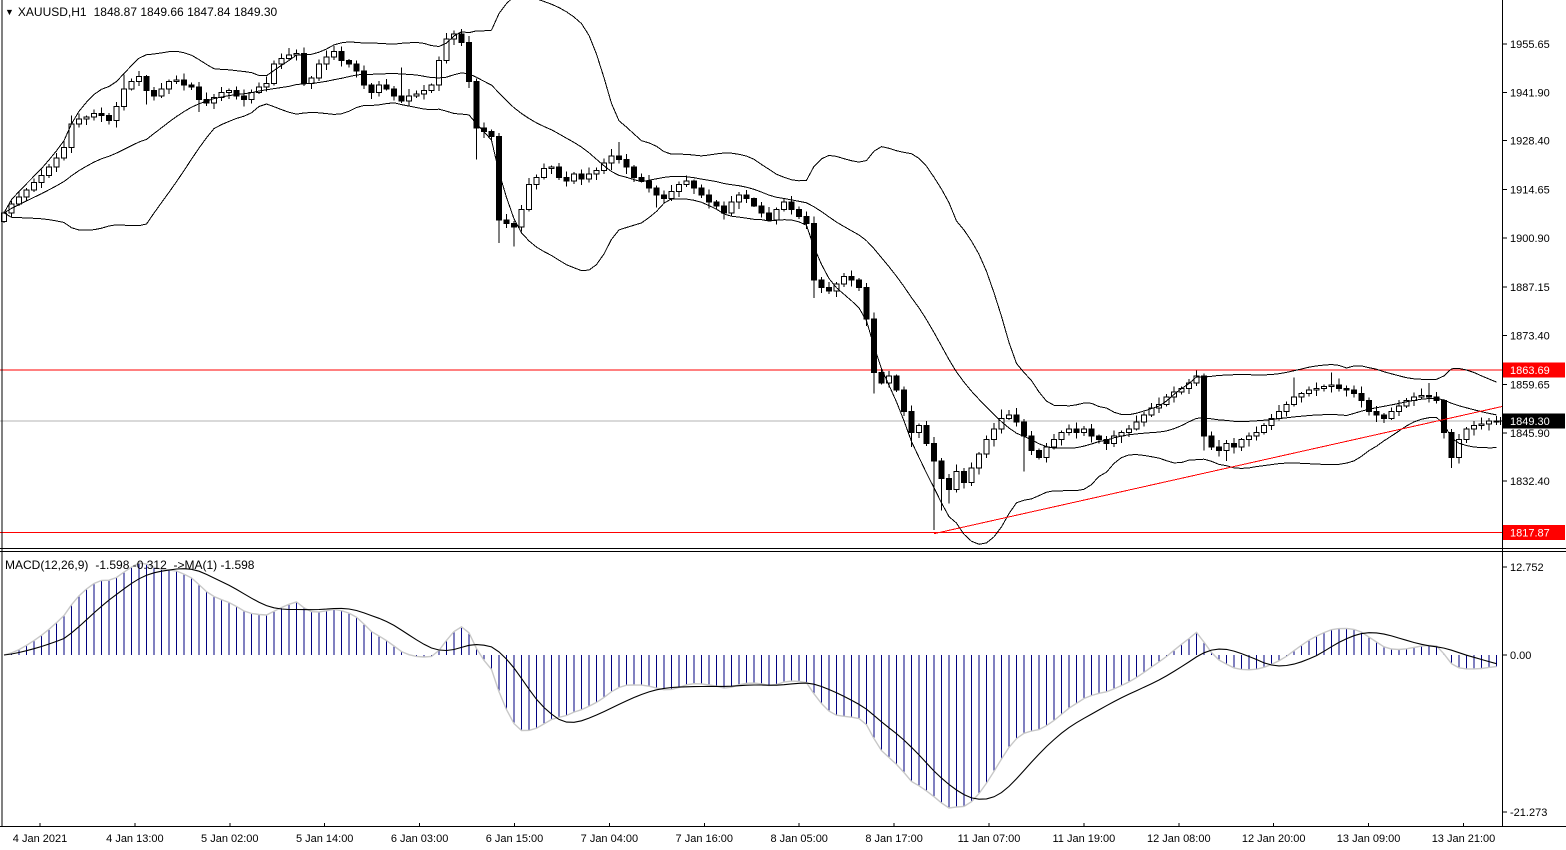 The image size is (1566, 850). Describe the element at coordinates (162, 12) in the screenshot. I see `quote-high: 1849.66` at that location.